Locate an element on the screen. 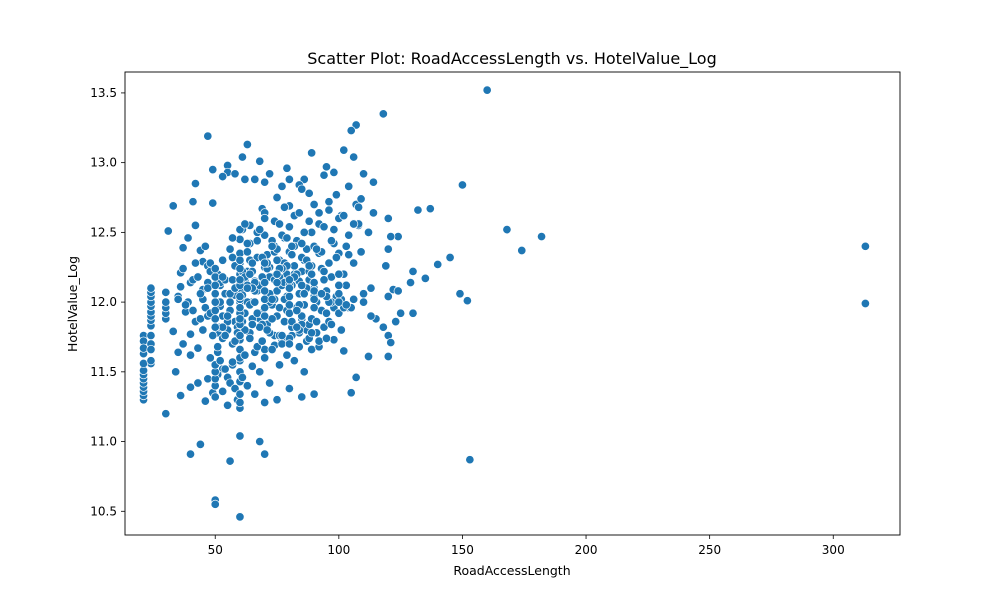  y-tick-label: 11.0 is located at coordinates (103, 442).